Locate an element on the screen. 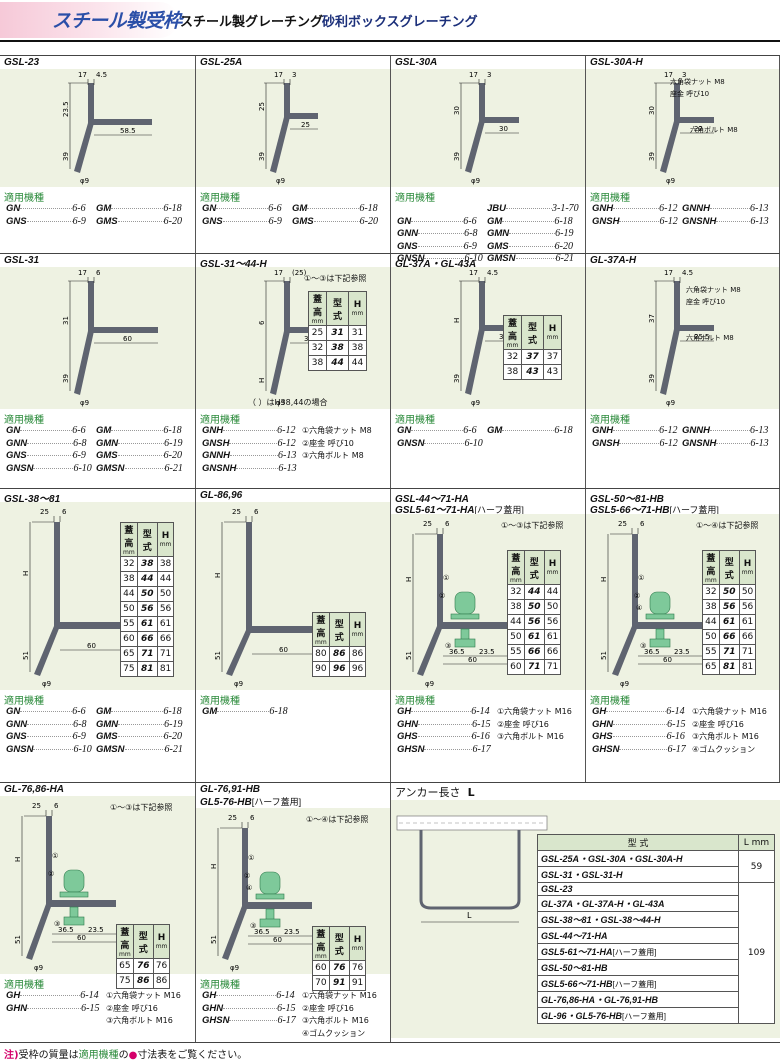 This screenshot has width=780, height=1063. equip-entry: GMS 6-20 is located at coordinates (139, 455).